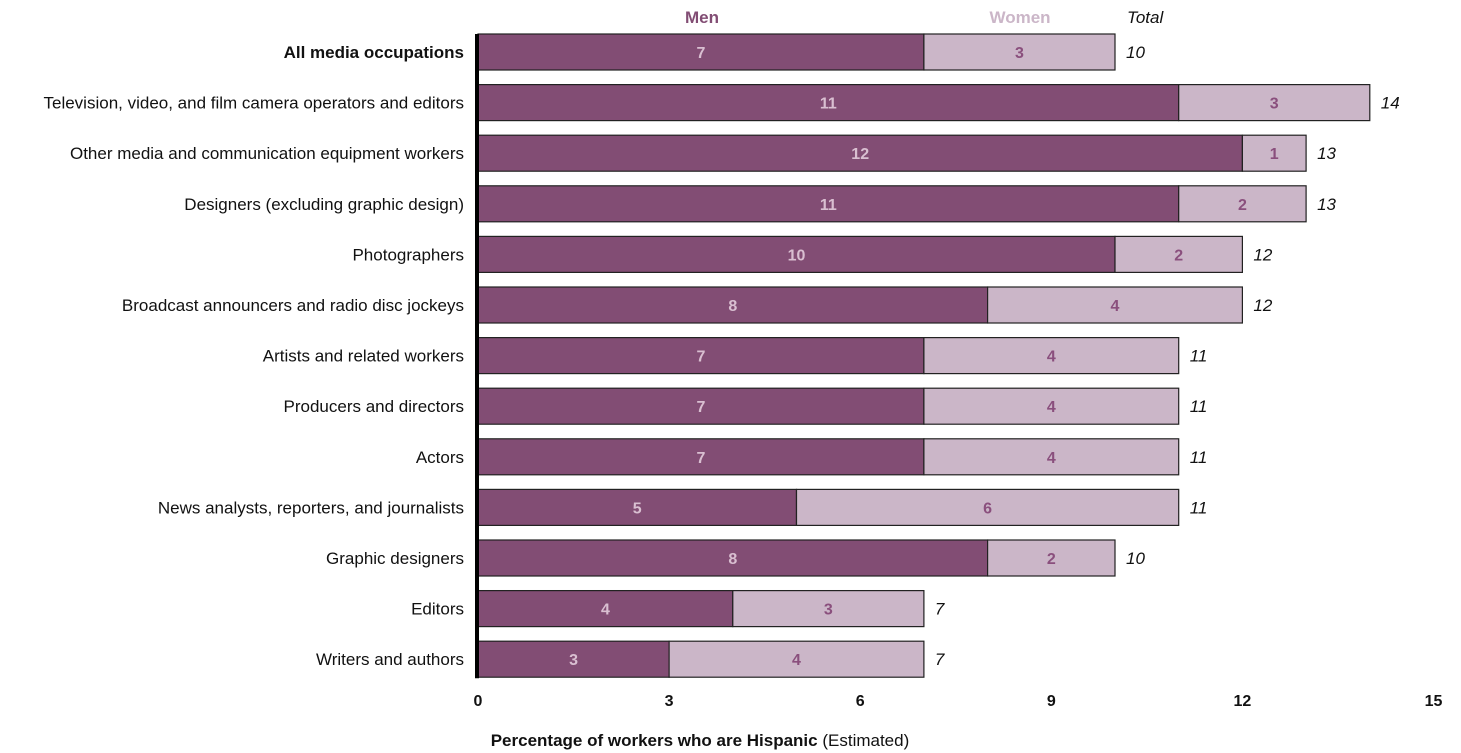 This screenshot has height=753, width=1461. Describe the element at coordinates (797, 255) in the screenshot. I see `value-label-men: 10` at that location.